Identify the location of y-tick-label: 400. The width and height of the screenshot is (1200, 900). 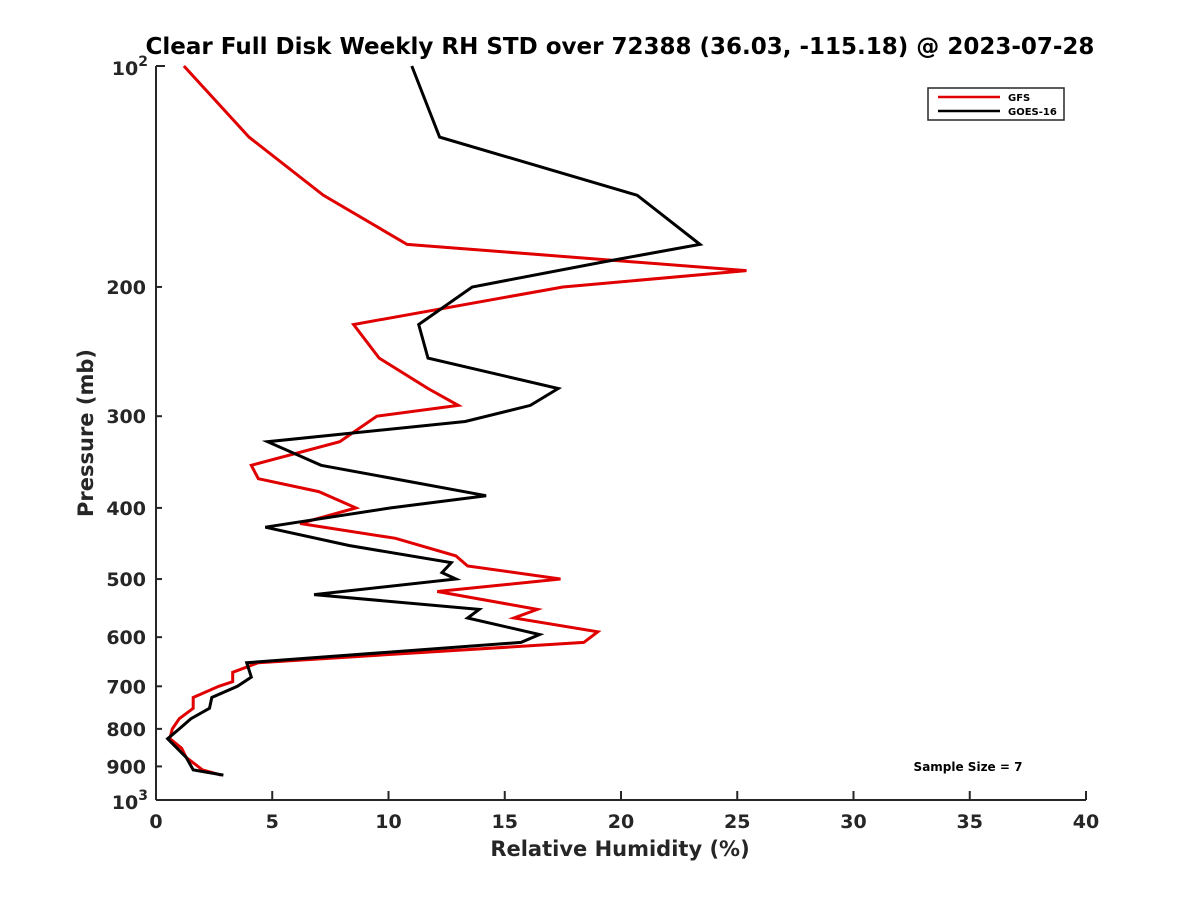
(126, 509).